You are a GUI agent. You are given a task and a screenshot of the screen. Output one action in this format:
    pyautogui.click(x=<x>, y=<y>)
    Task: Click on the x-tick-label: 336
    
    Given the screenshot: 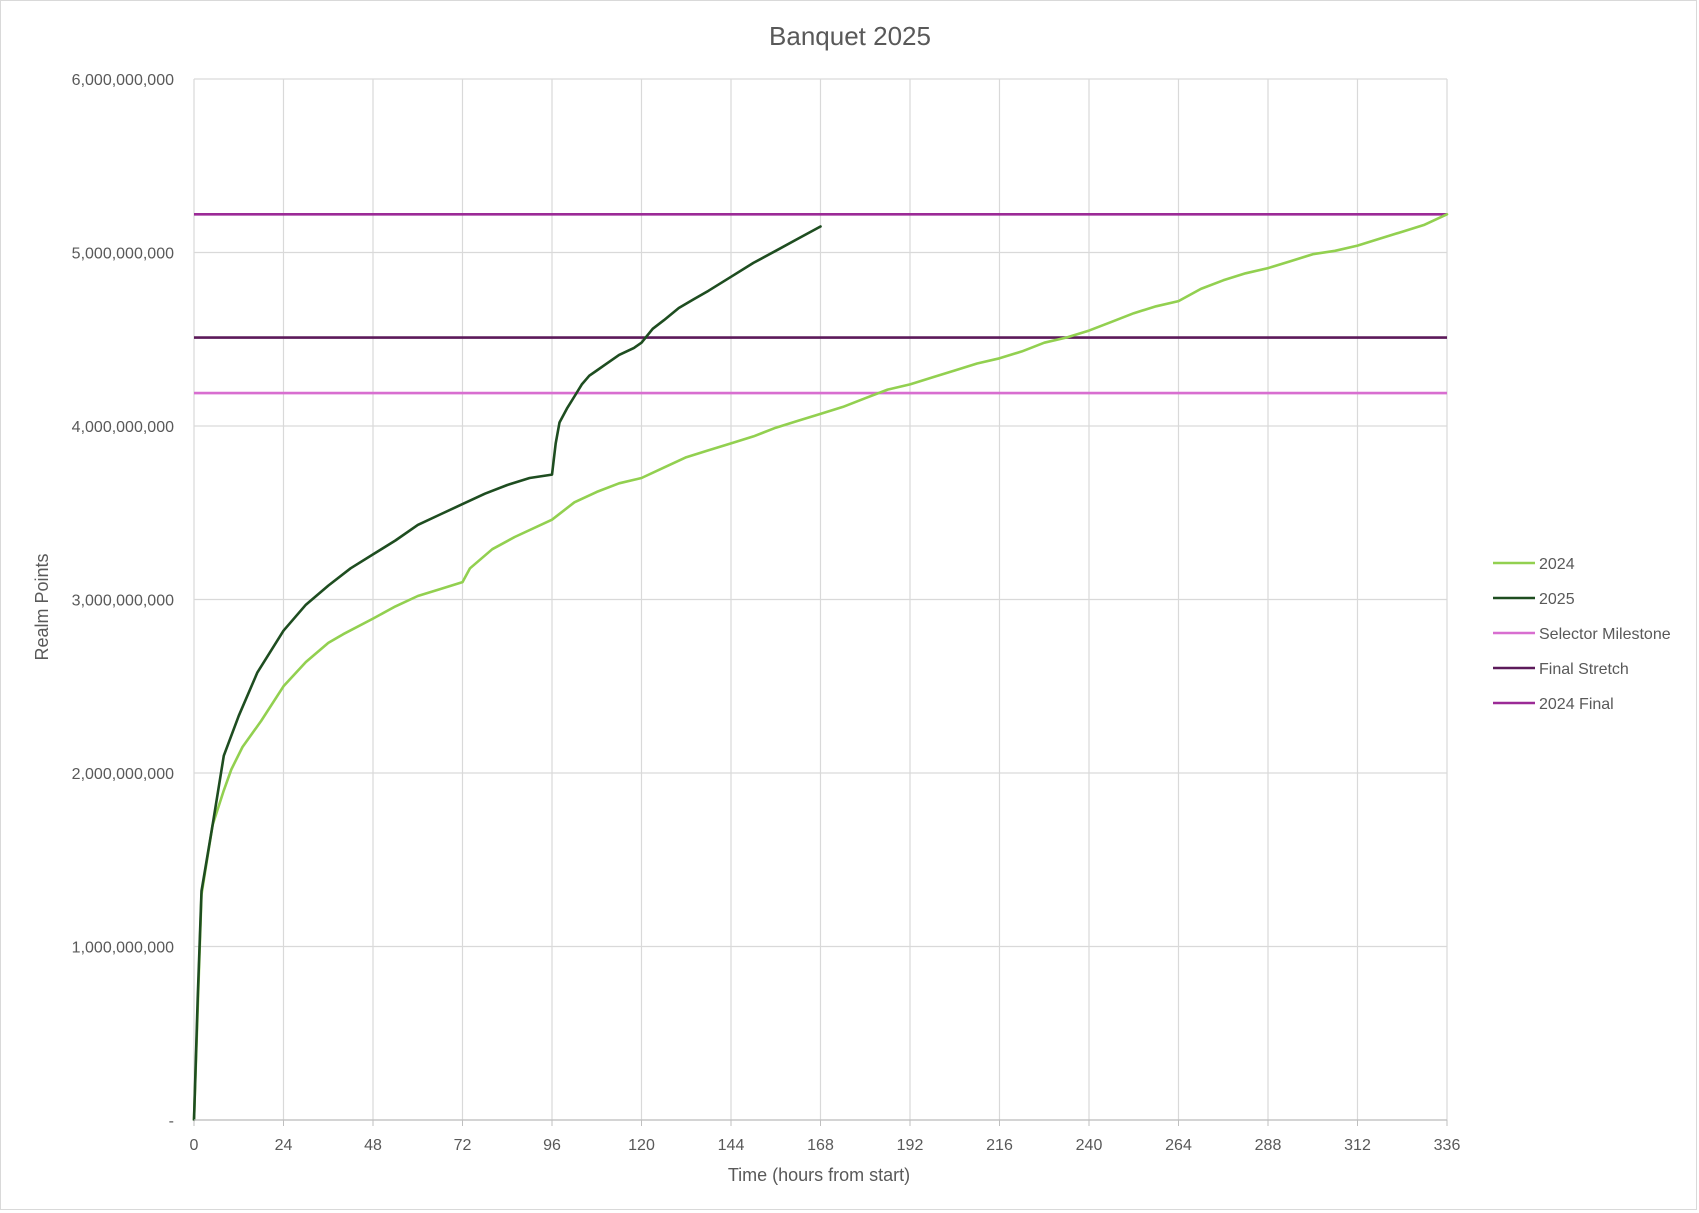 What is the action you would take?
    pyautogui.click(x=1447, y=1145)
    